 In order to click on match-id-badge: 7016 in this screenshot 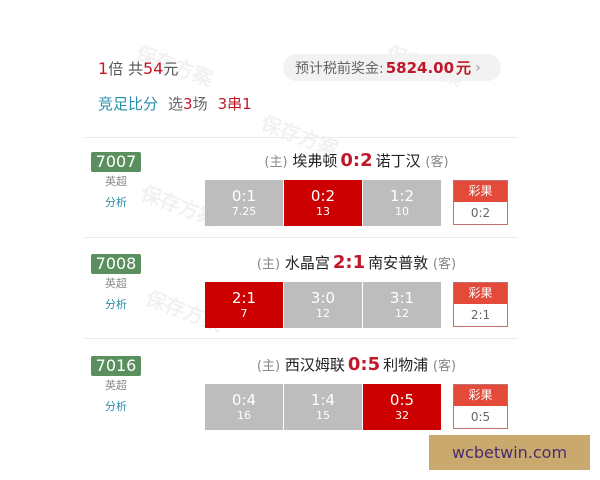, I will do `click(116, 366)`.